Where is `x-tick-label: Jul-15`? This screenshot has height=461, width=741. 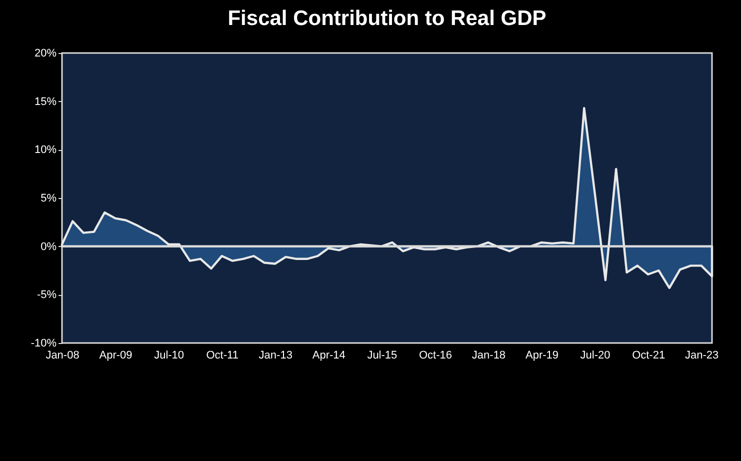 x-tick-label: Jul-15 is located at coordinates (382, 356).